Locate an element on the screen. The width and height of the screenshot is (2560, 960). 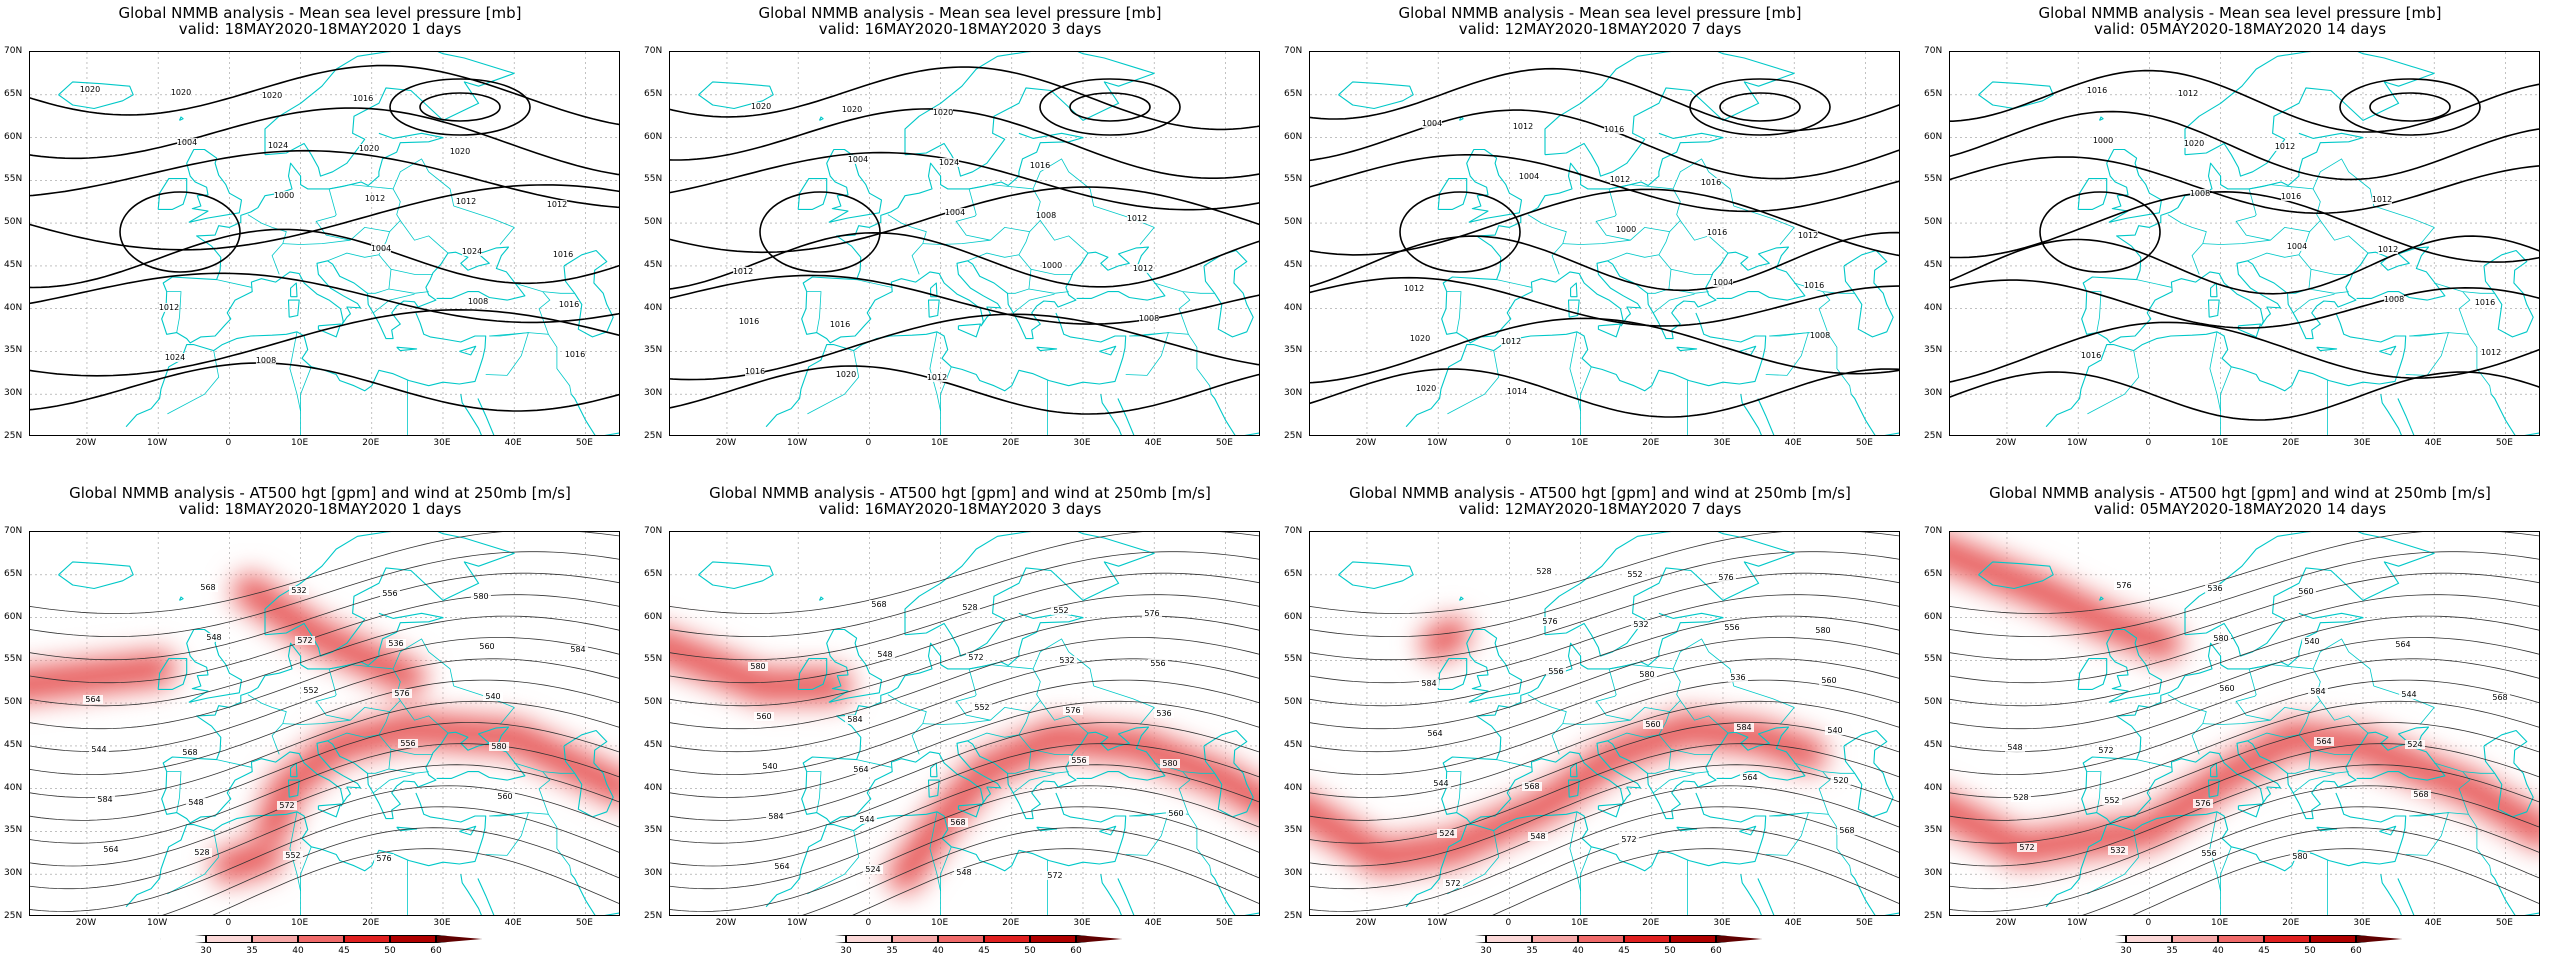
latitude-label: 45N is located at coordinates (13, 744).